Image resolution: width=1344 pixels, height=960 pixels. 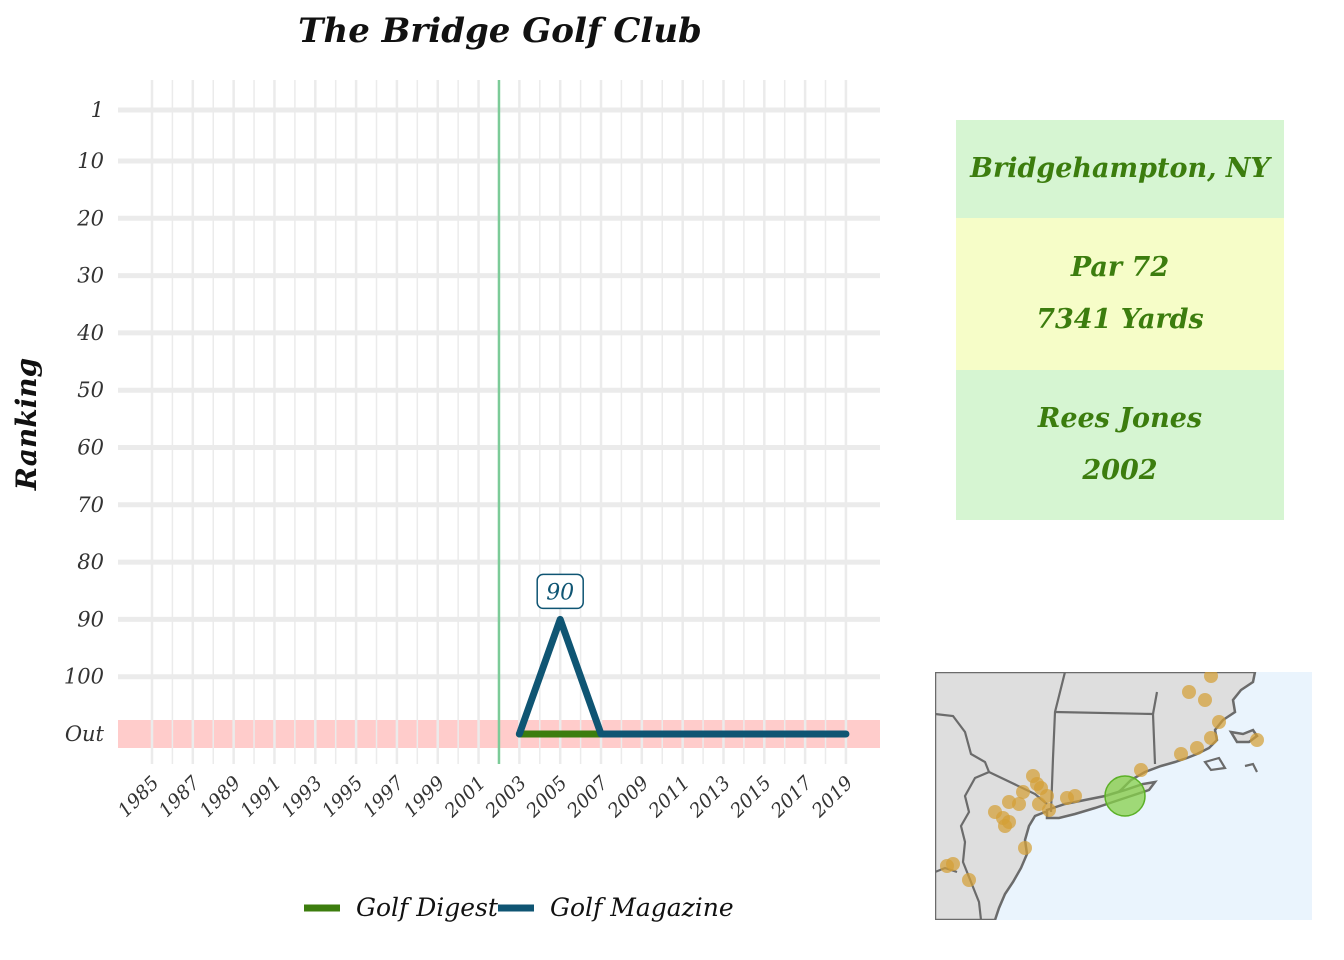 I want to click on architect-text: Rees Jones, so click(x=1120, y=418).